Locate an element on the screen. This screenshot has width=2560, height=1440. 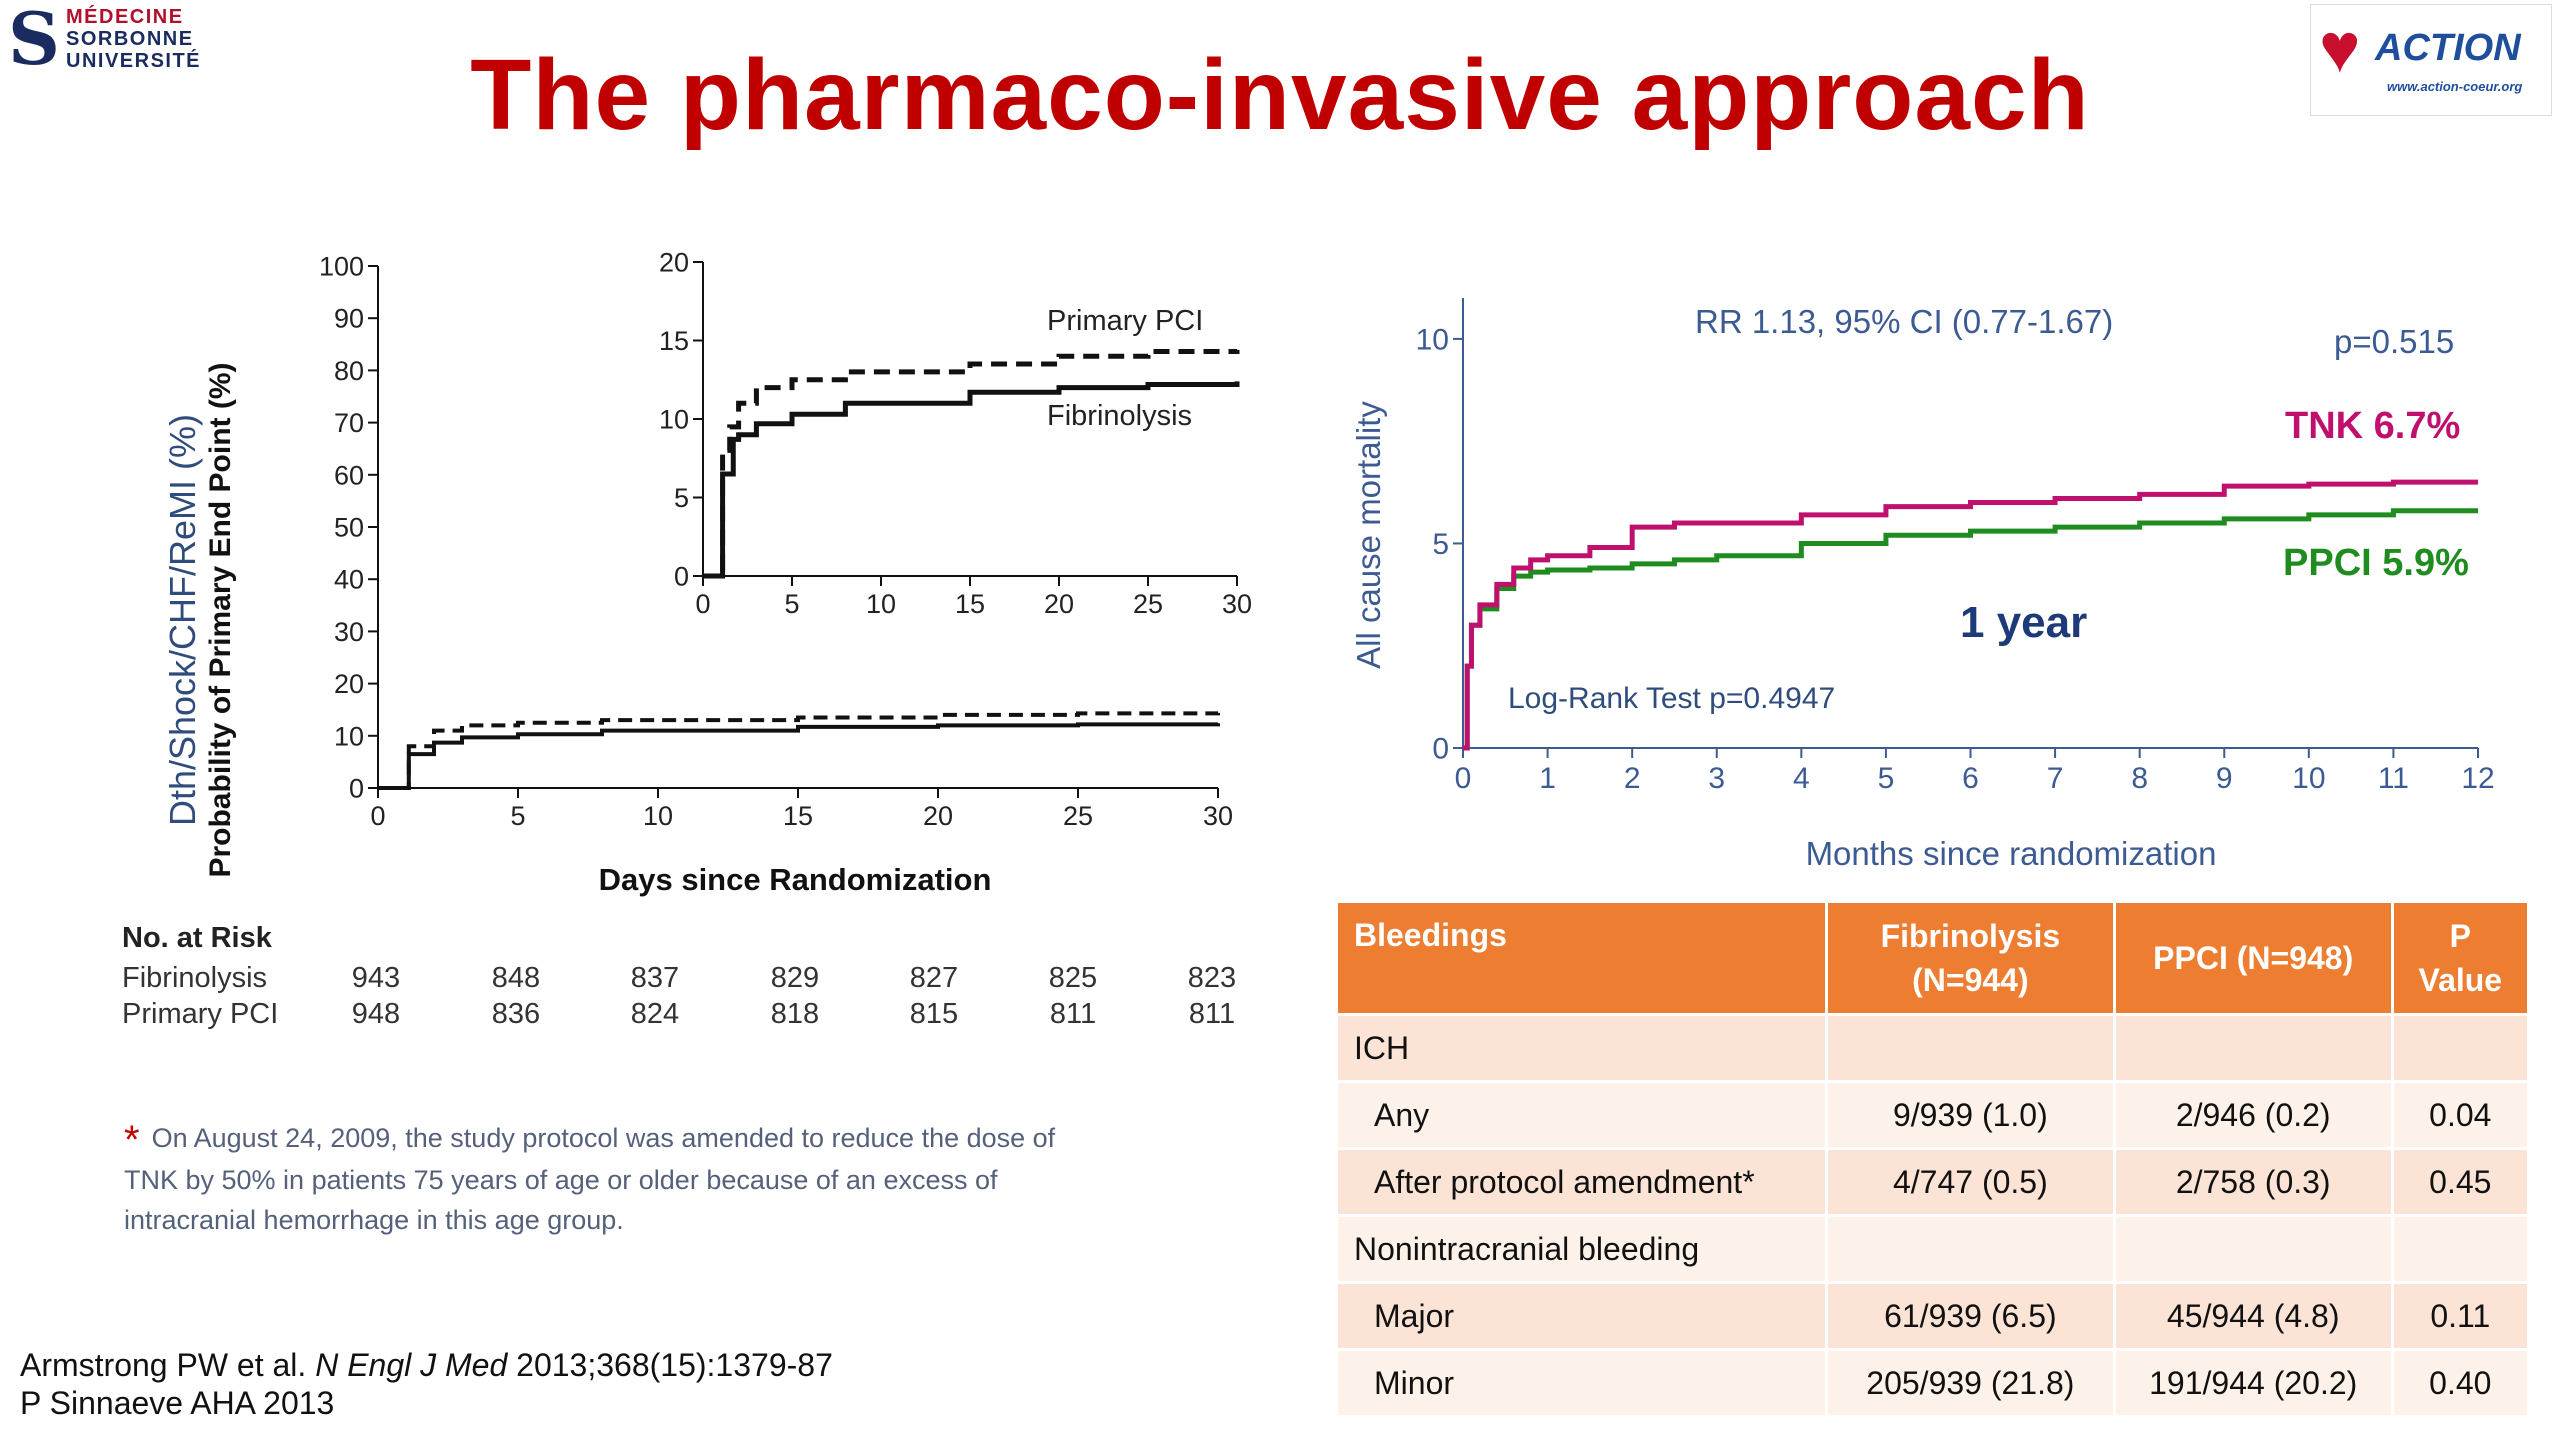
risk-value: 829 is located at coordinates (795, 978).